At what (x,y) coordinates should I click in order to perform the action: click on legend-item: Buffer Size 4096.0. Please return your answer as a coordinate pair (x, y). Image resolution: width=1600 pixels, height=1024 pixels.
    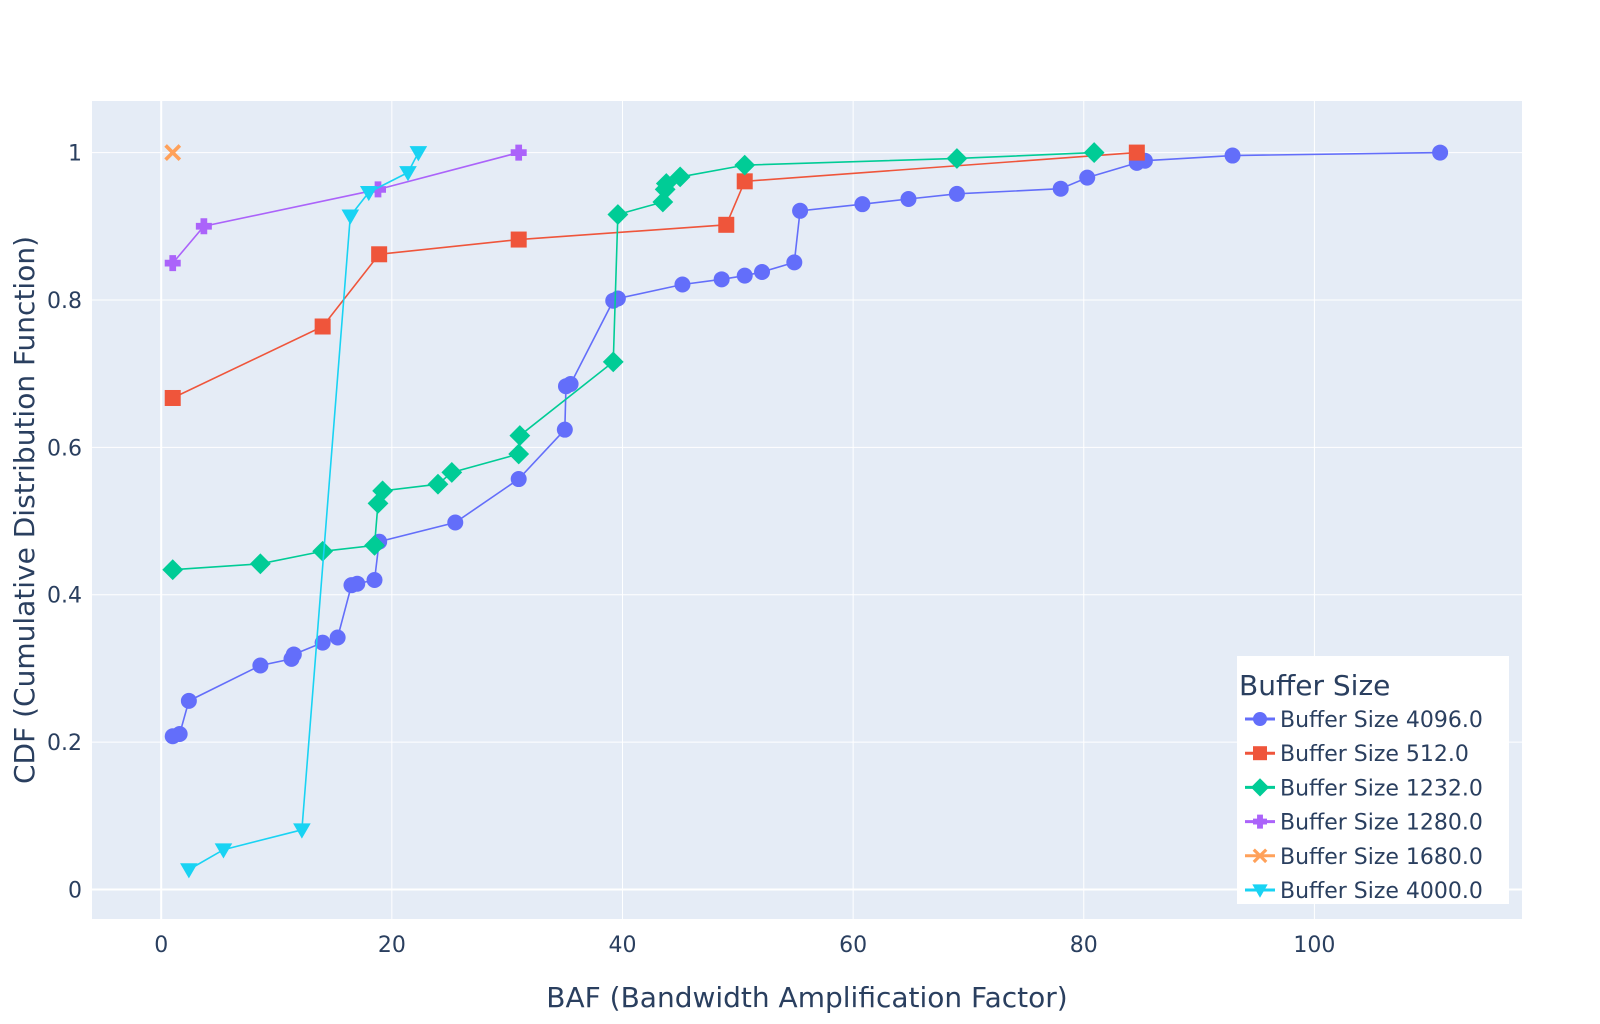
    Looking at the image, I should click on (1364, 720).